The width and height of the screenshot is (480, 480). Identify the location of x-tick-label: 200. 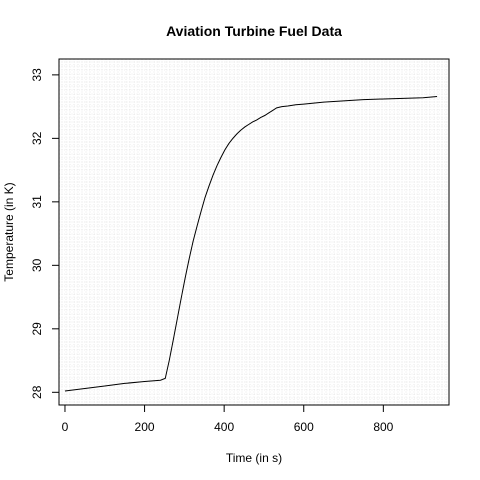
(145, 427).